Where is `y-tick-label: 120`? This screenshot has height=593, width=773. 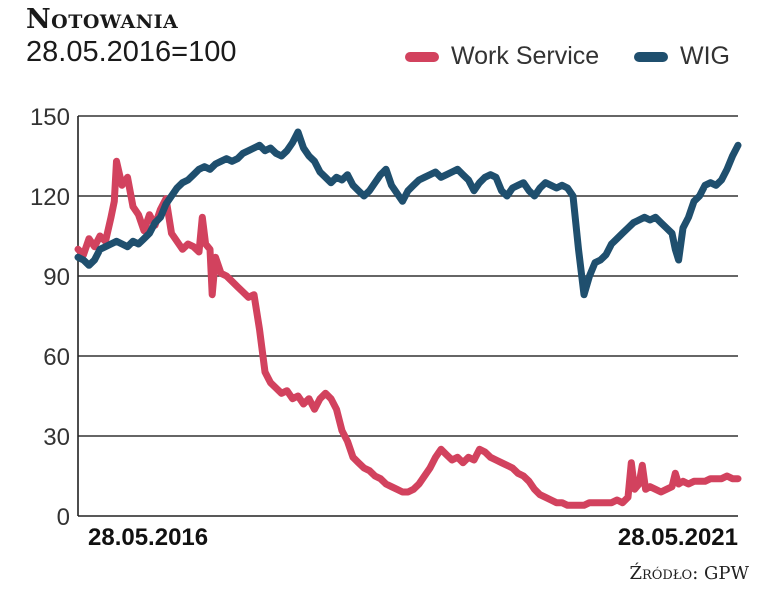
y-tick-label: 120 is located at coordinates (50, 197).